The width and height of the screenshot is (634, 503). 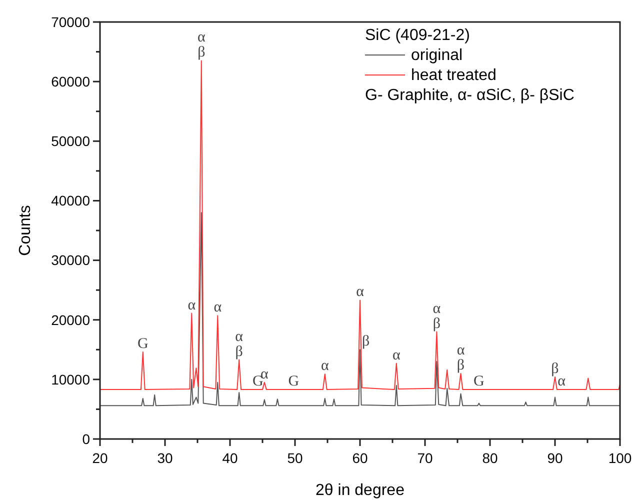 I want to click on x-tick-label: 90, so click(x=555, y=458).